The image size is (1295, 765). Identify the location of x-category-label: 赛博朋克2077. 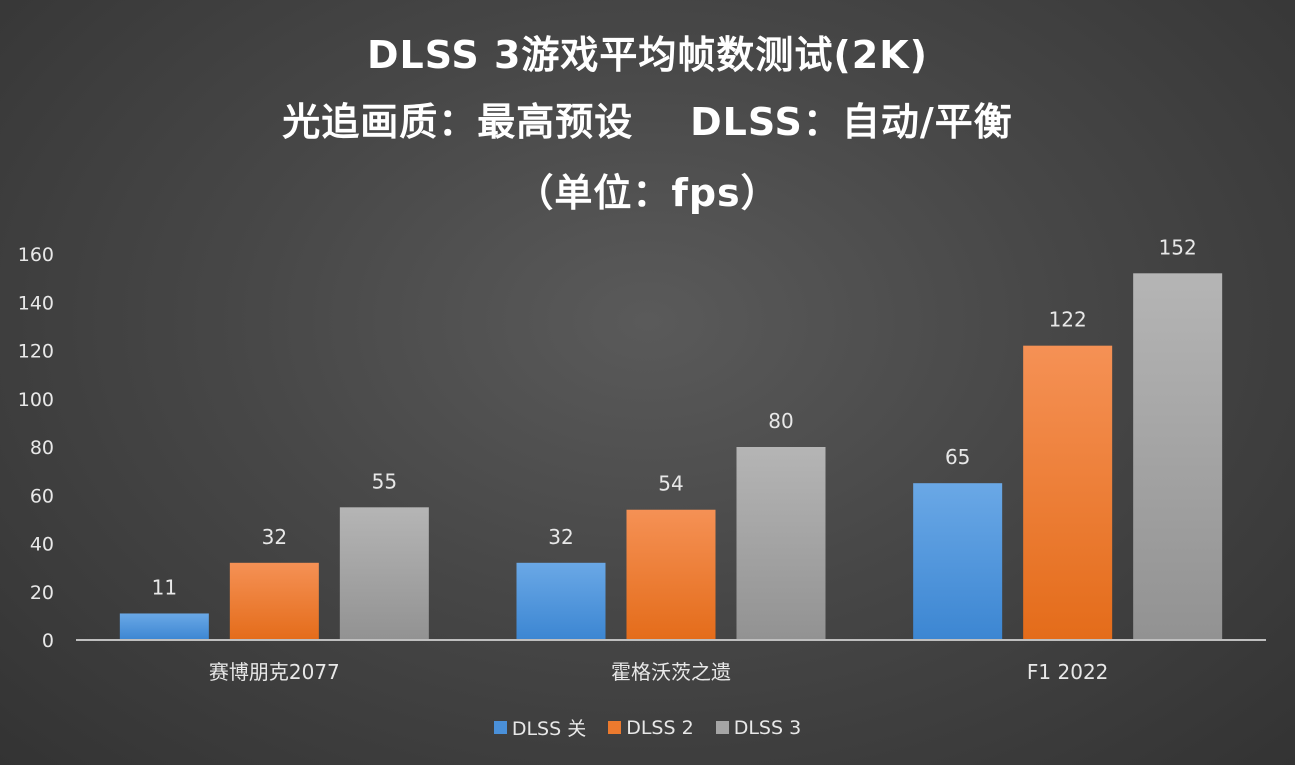
(274, 672).